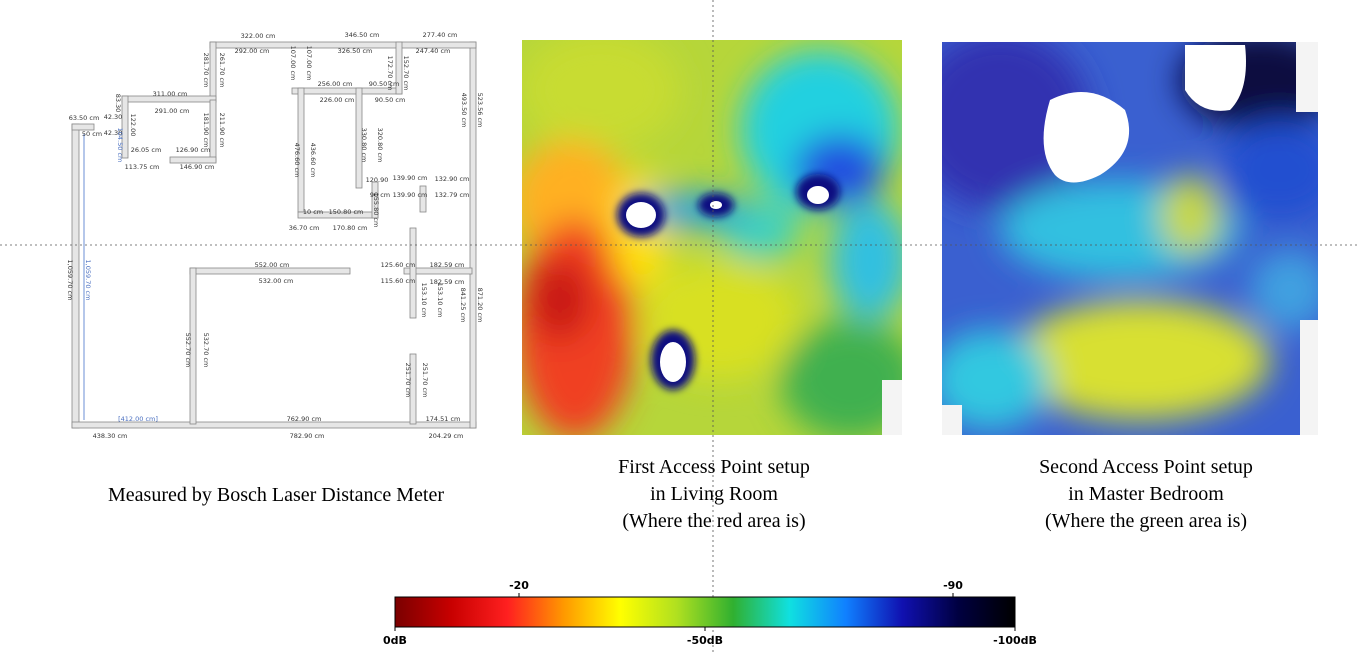 This screenshot has height=655, width=1359. What do you see at coordinates (313, 212) in the screenshot?
I see `dimension-label: 10 cm` at bounding box center [313, 212].